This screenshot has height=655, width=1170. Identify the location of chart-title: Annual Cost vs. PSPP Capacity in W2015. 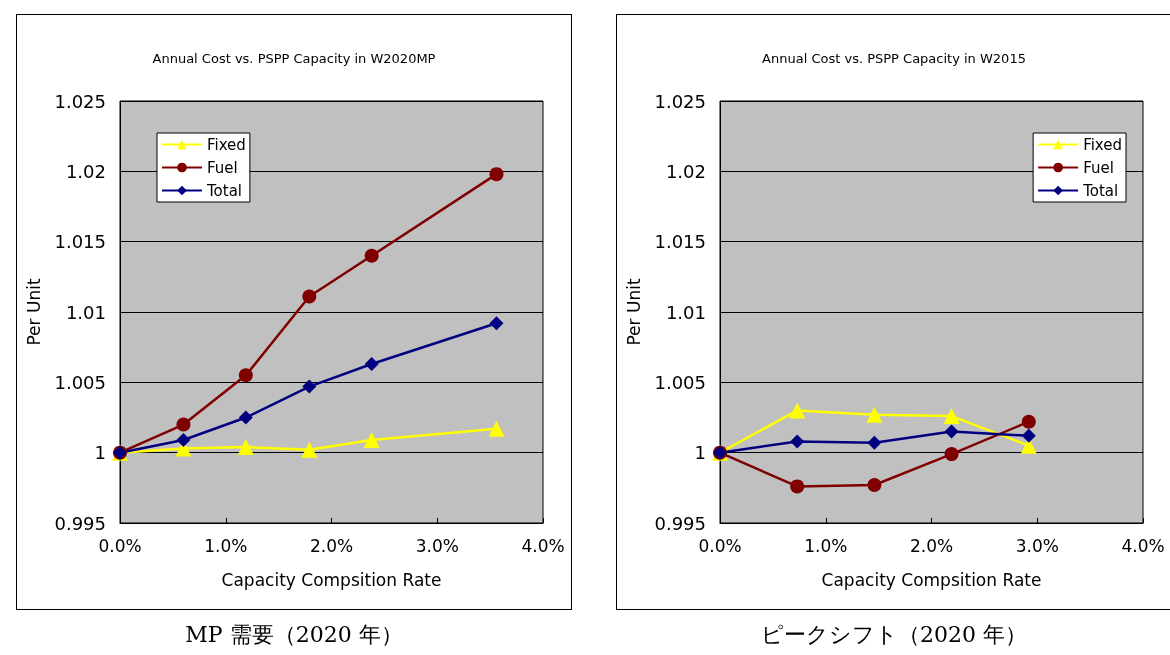
(894, 58).